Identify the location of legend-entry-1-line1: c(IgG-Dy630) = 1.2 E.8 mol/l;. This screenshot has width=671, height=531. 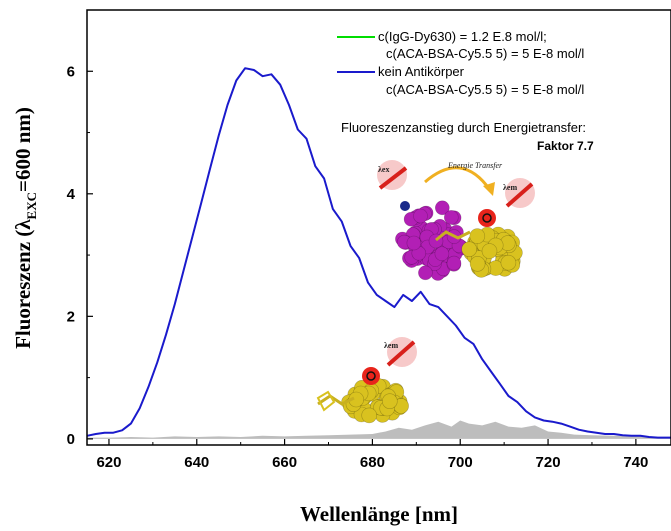
(462, 36).